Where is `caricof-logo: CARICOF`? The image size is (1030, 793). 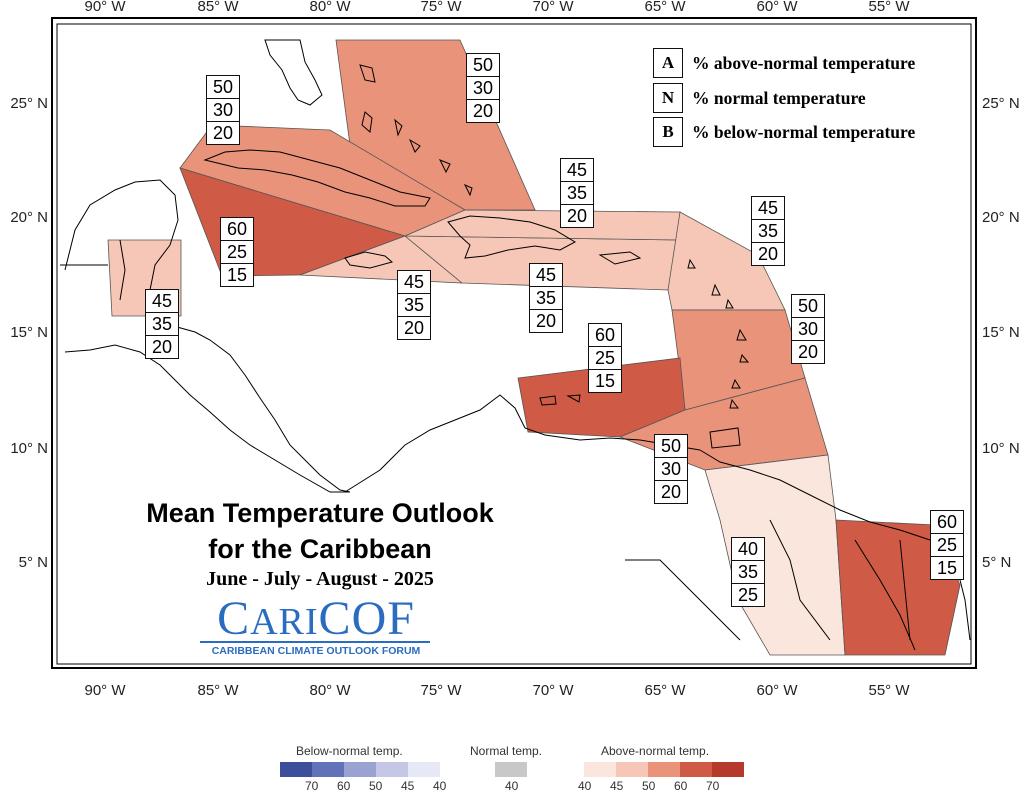
caricof-logo: CARICOF is located at coordinates (316, 620).